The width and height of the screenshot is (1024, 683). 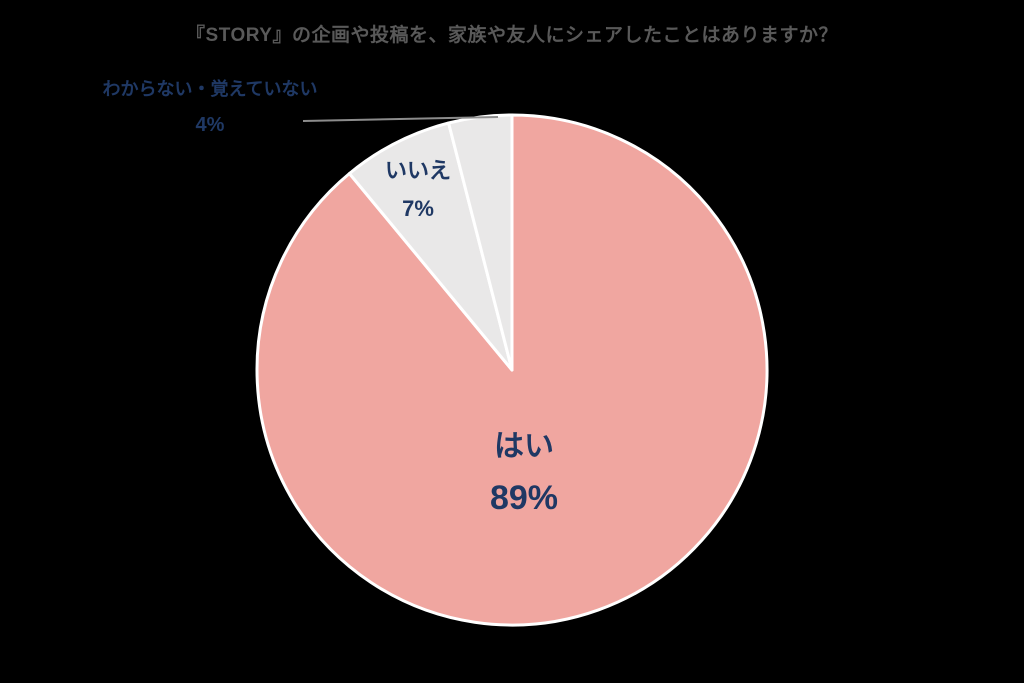 I want to click on slice-label-yes-value: 89%, so click(x=524, y=498).